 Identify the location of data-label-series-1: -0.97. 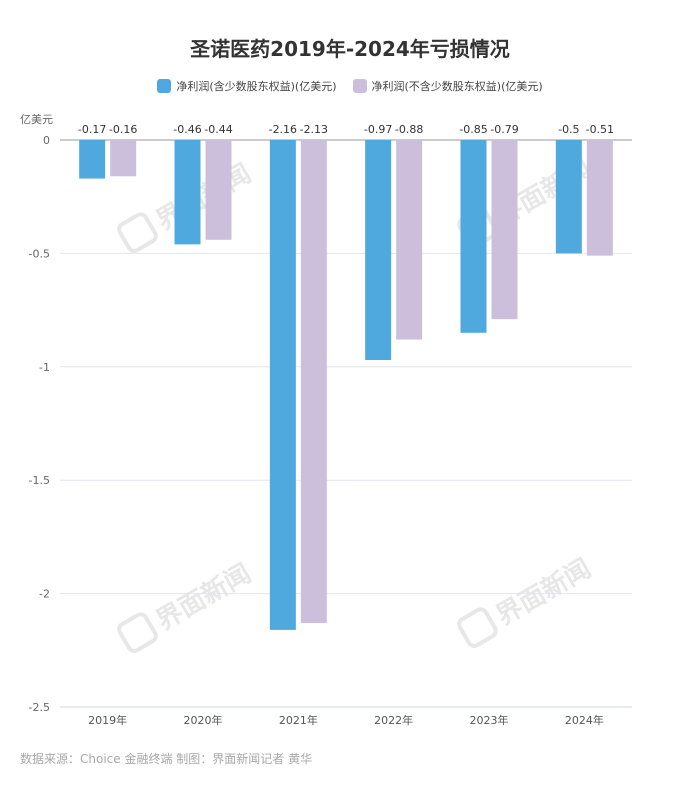
(378, 129).